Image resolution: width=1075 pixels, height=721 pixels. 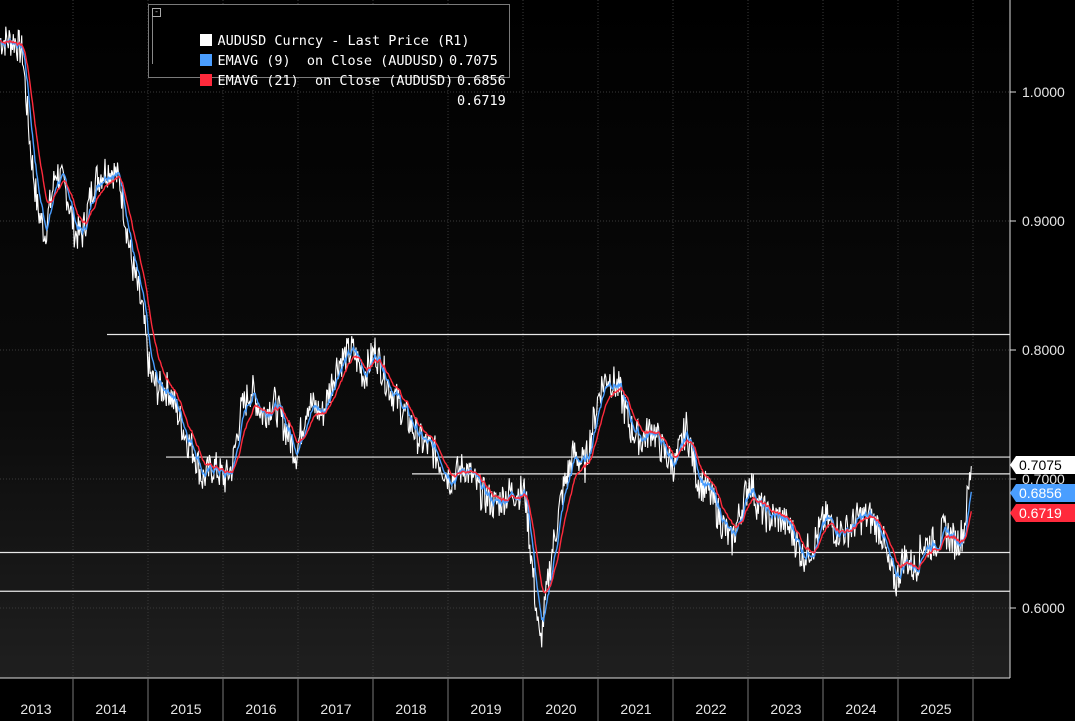 I want to click on ema21-value-tag: 0.6719, so click(x=1040, y=513).